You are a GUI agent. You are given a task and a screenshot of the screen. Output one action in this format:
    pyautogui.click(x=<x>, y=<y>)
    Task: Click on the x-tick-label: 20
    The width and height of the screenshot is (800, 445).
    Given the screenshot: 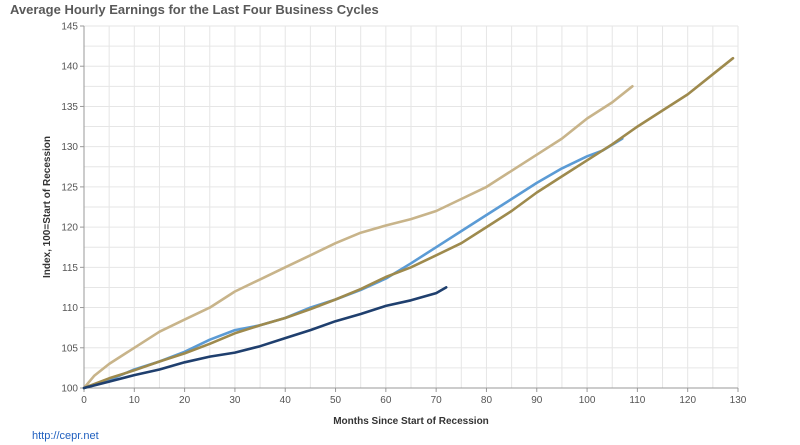 What is the action you would take?
    pyautogui.click(x=185, y=400)
    